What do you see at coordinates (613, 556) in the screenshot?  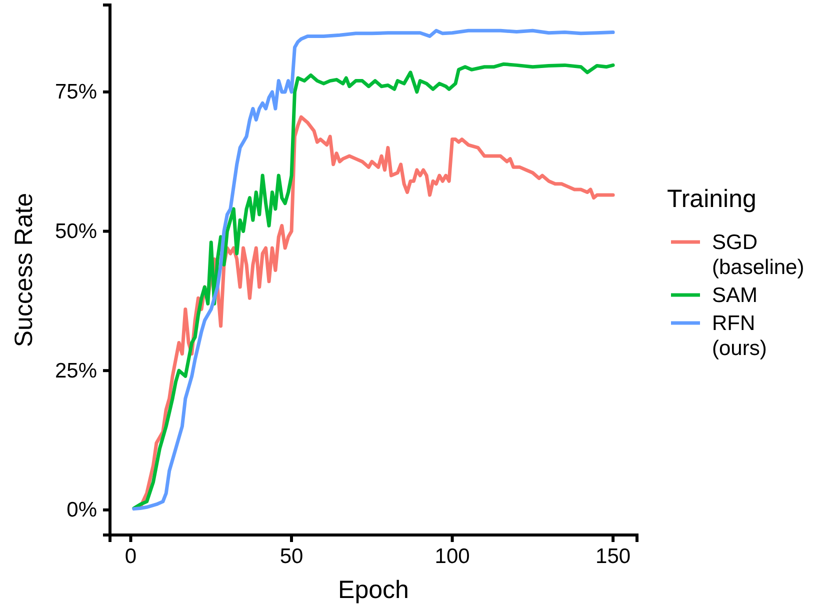 I see `x-tick-label: 150` at bounding box center [613, 556].